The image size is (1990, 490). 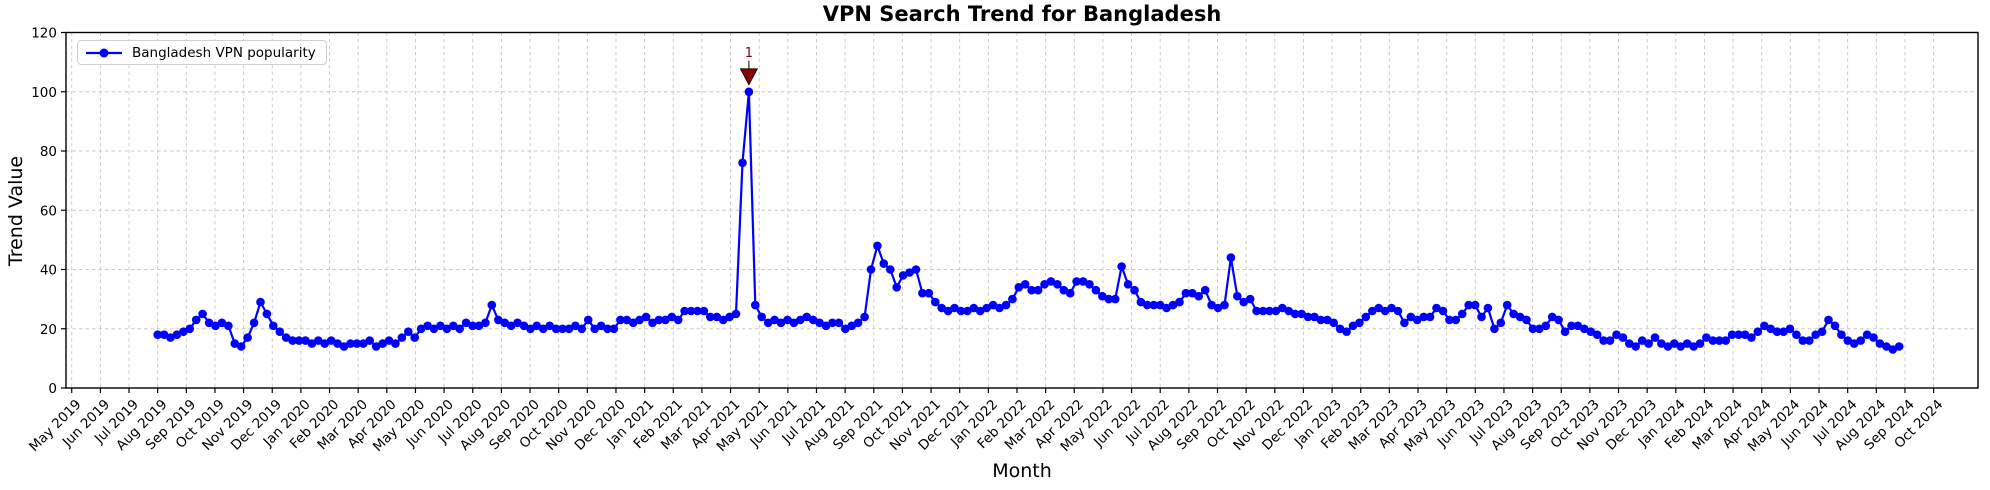 What do you see at coordinates (224, 52) in the screenshot?
I see `legend-label: Bangladesh VPN popularity` at bounding box center [224, 52].